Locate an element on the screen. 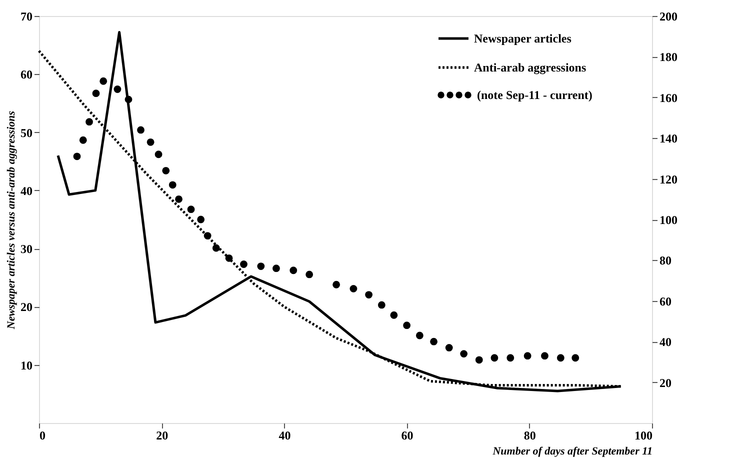  x-tick-label: 80 is located at coordinates (530, 435).